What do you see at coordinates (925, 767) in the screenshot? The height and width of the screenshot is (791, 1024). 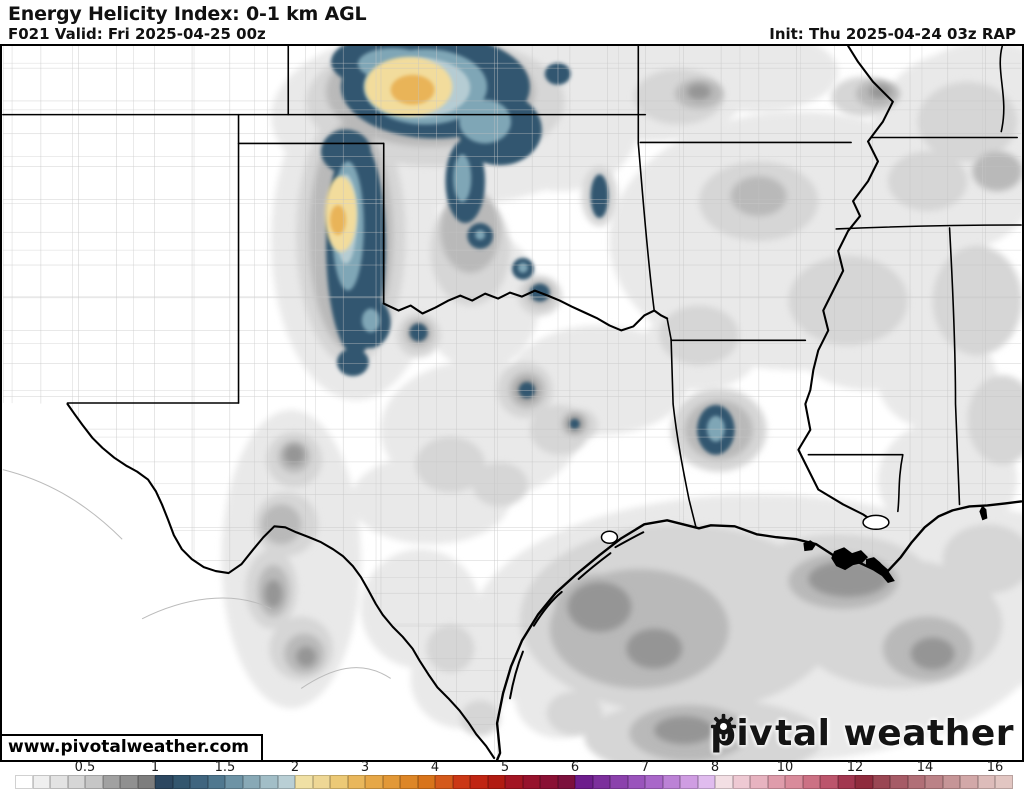 I see `colorbar-tick-label: 14` at bounding box center [925, 767].